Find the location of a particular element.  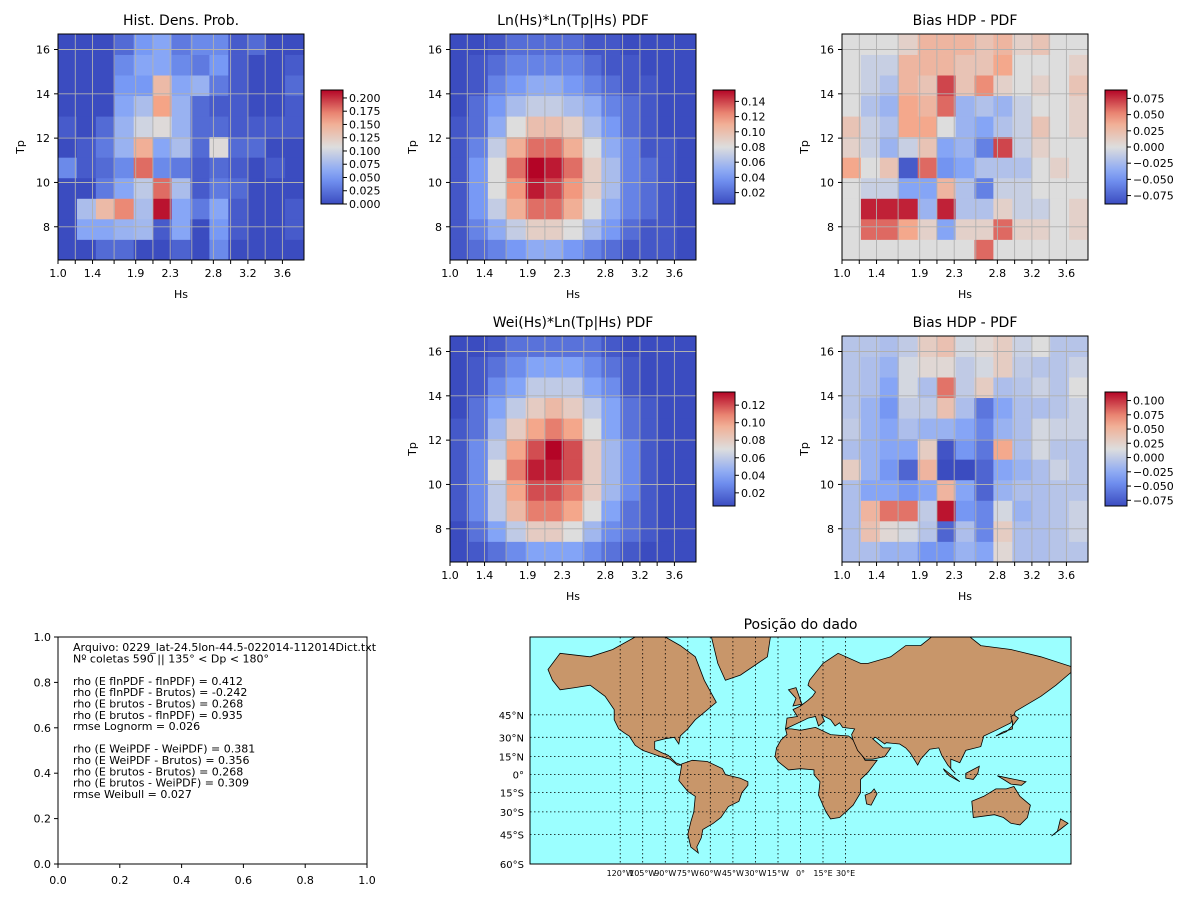

plot-frame is located at coordinates (181, 147).